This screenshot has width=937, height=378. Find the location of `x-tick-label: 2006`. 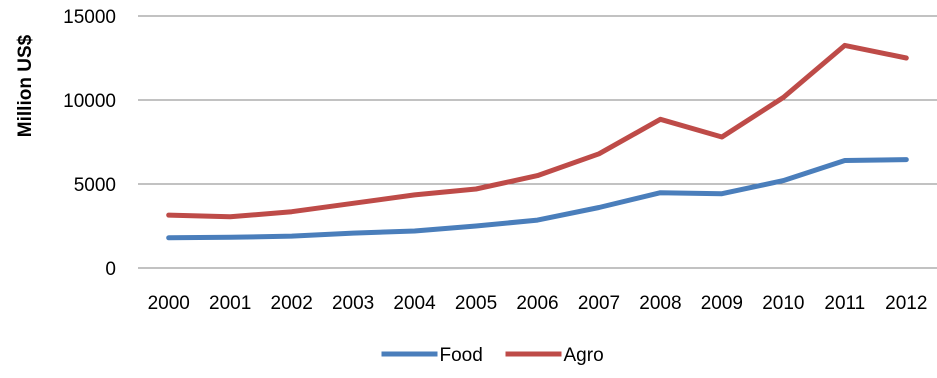

x-tick-label: 2006 is located at coordinates (537, 303).